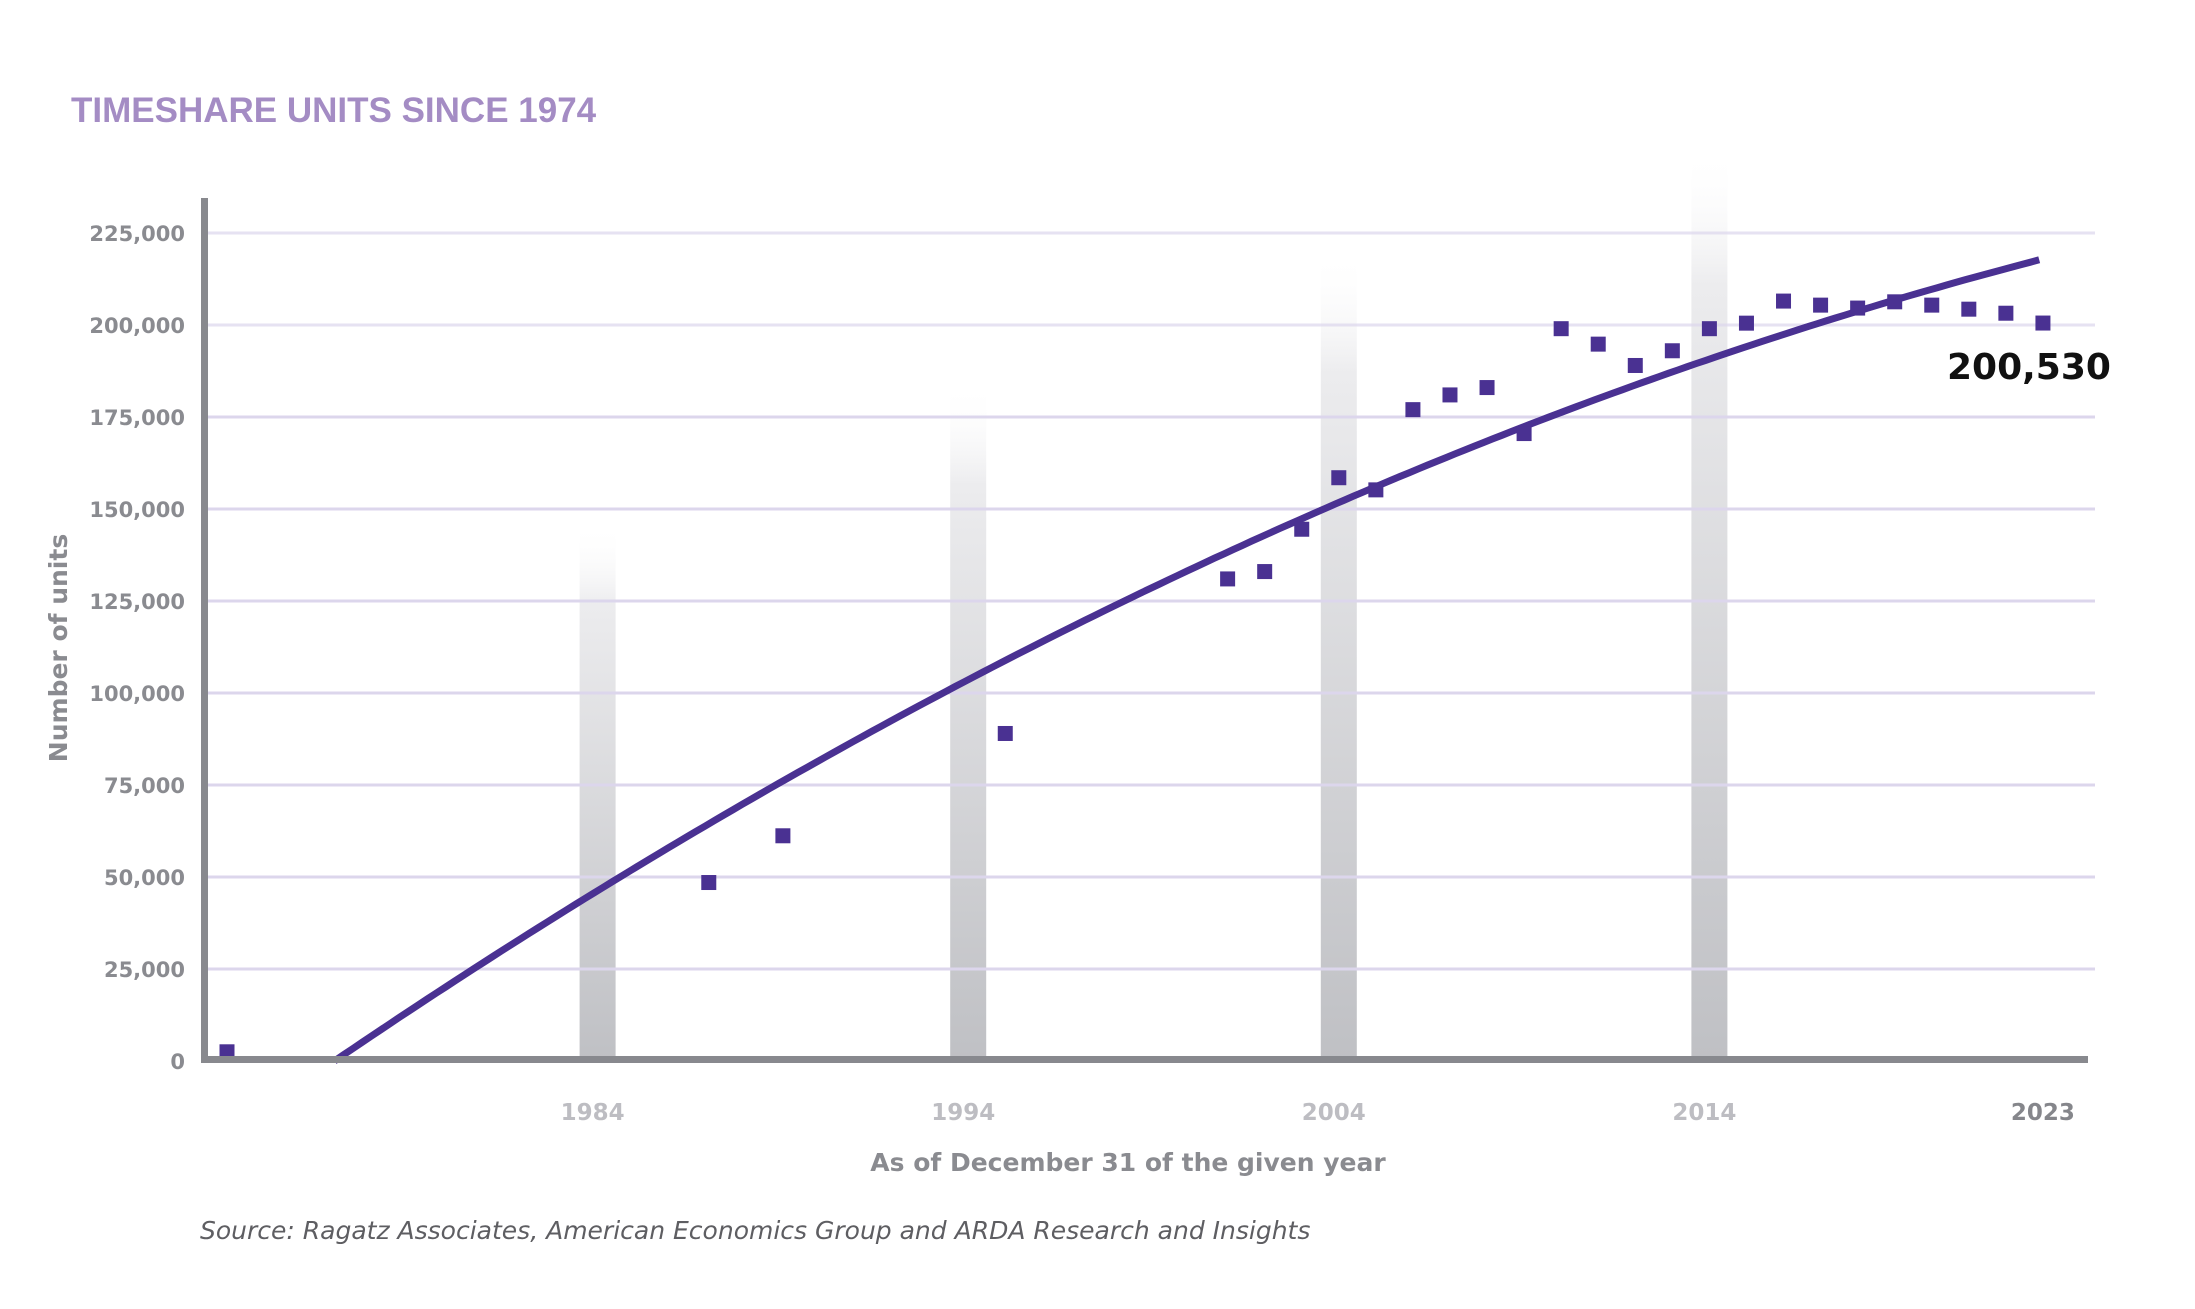 Image resolution: width=2195 pixels, height=1309 pixels. Describe the element at coordinates (1128, 1162) in the screenshot. I see `x-axis-label: As of December 31 of the given year` at that location.